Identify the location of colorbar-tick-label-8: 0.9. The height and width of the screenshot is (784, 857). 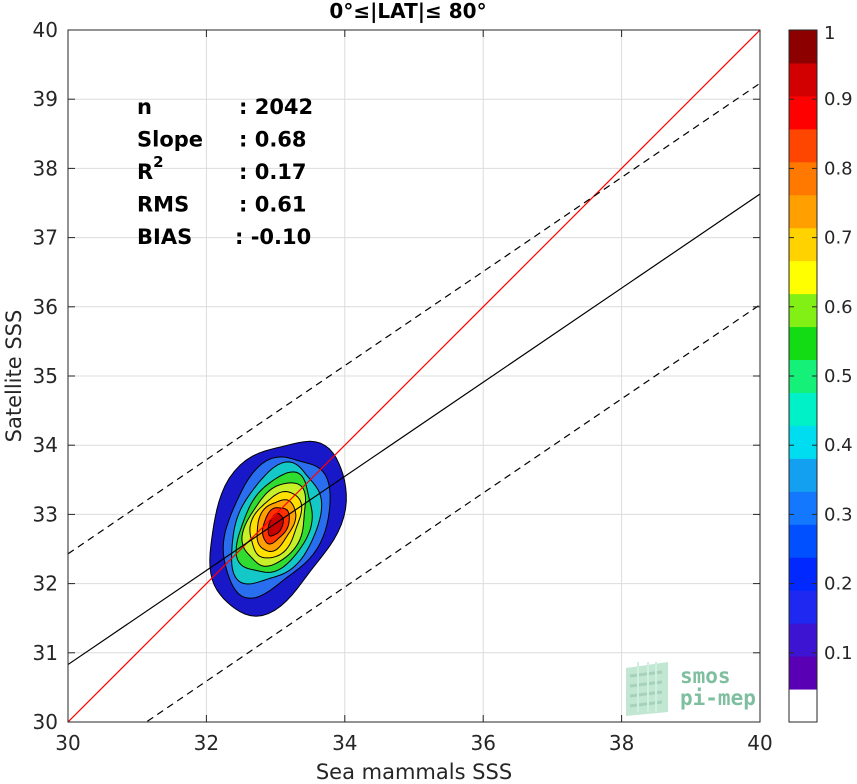
(838, 99).